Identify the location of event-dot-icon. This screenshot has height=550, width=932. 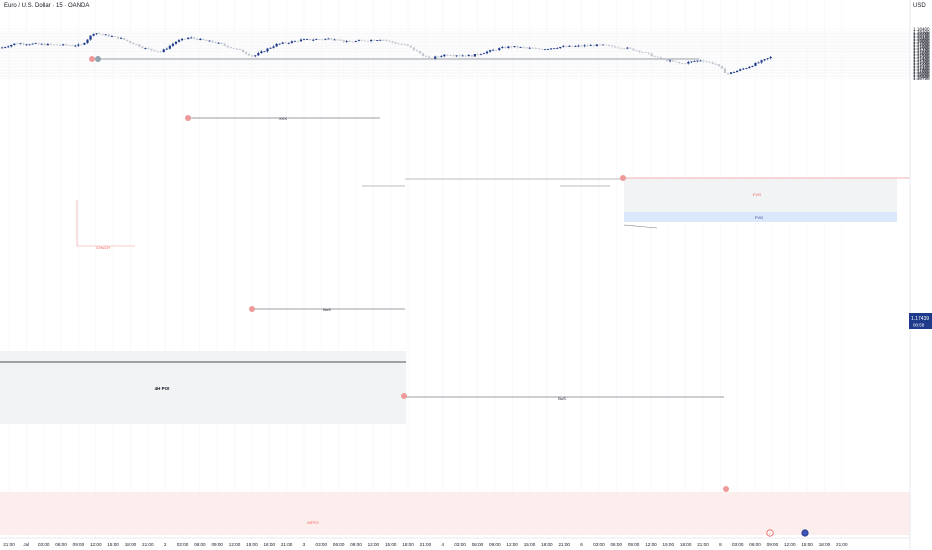
(805, 533).